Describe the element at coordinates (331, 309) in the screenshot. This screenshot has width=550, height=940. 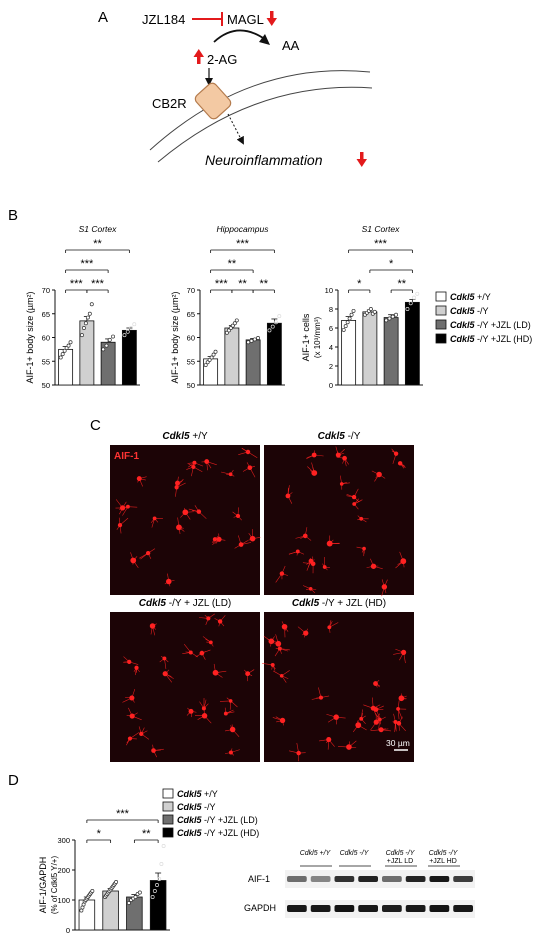
I see `y-tick-label: 8` at that location.